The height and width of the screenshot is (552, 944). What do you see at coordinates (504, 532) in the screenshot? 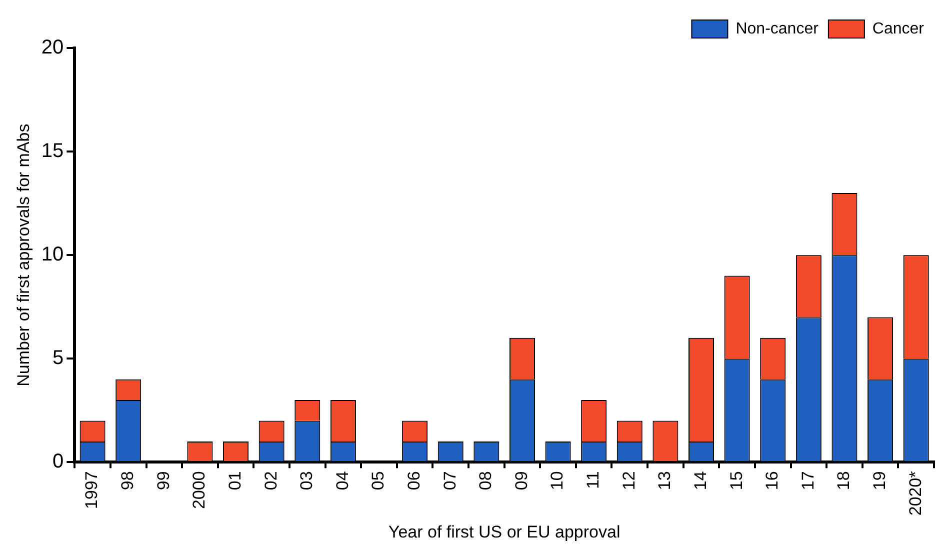
I see `x-axis-title: Year of first US or EU approval` at bounding box center [504, 532].